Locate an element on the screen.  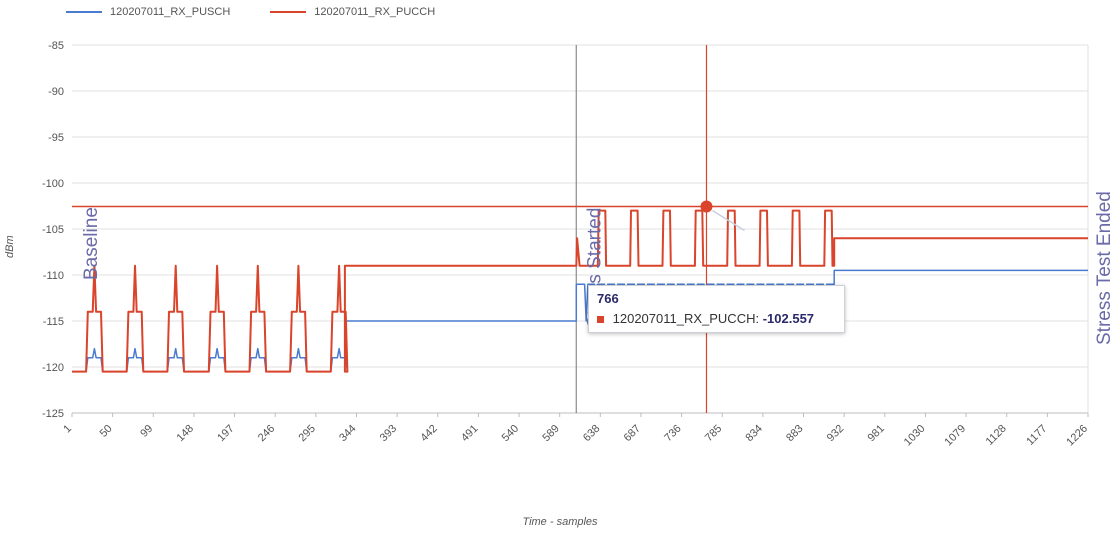
y-tick-label: -125 is located at coordinates (53, 414).